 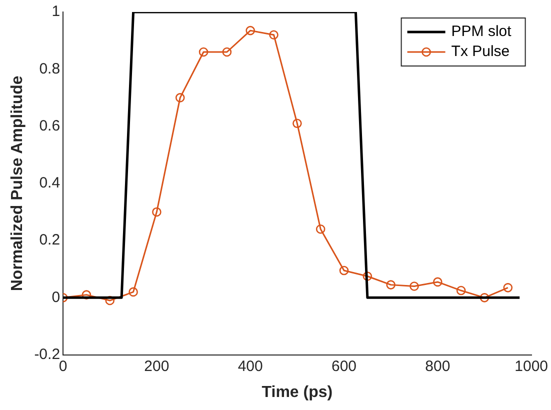 What do you see at coordinates (17, 184) in the screenshot?
I see `y-axis-title: Normalized Pulse Amplitude` at bounding box center [17, 184].